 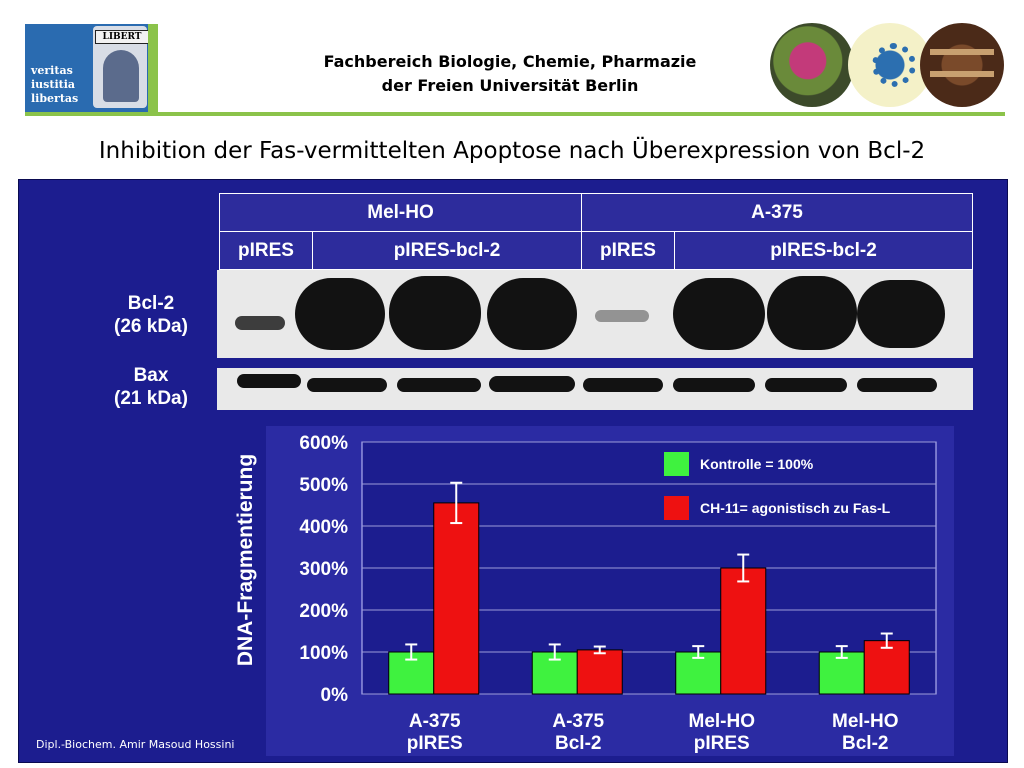 I want to click on header-photo-pharmacy, so click(x=962, y=65).